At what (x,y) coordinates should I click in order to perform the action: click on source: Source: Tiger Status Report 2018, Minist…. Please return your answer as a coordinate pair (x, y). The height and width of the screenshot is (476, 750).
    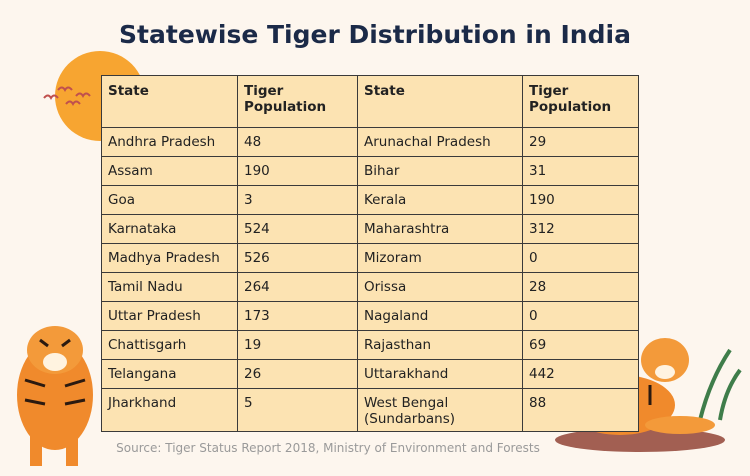
    Looking at the image, I should click on (328, 448).